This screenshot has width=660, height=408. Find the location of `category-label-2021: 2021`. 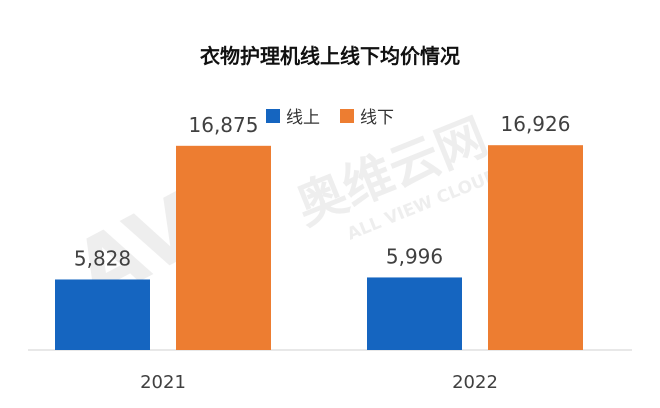

category-label-2021: 2021 is located at coordinates (163, 382).